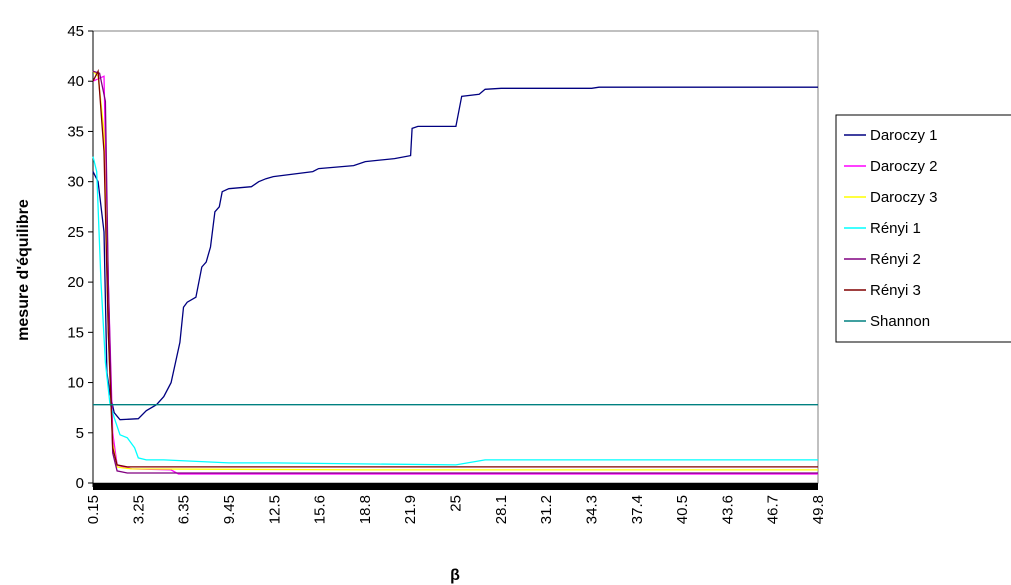 This screenshot has height=585, width=1011. Describe the element at coordinates (320, 509) in the screenshot. I see `x-tick-label: 15.6` at that location.